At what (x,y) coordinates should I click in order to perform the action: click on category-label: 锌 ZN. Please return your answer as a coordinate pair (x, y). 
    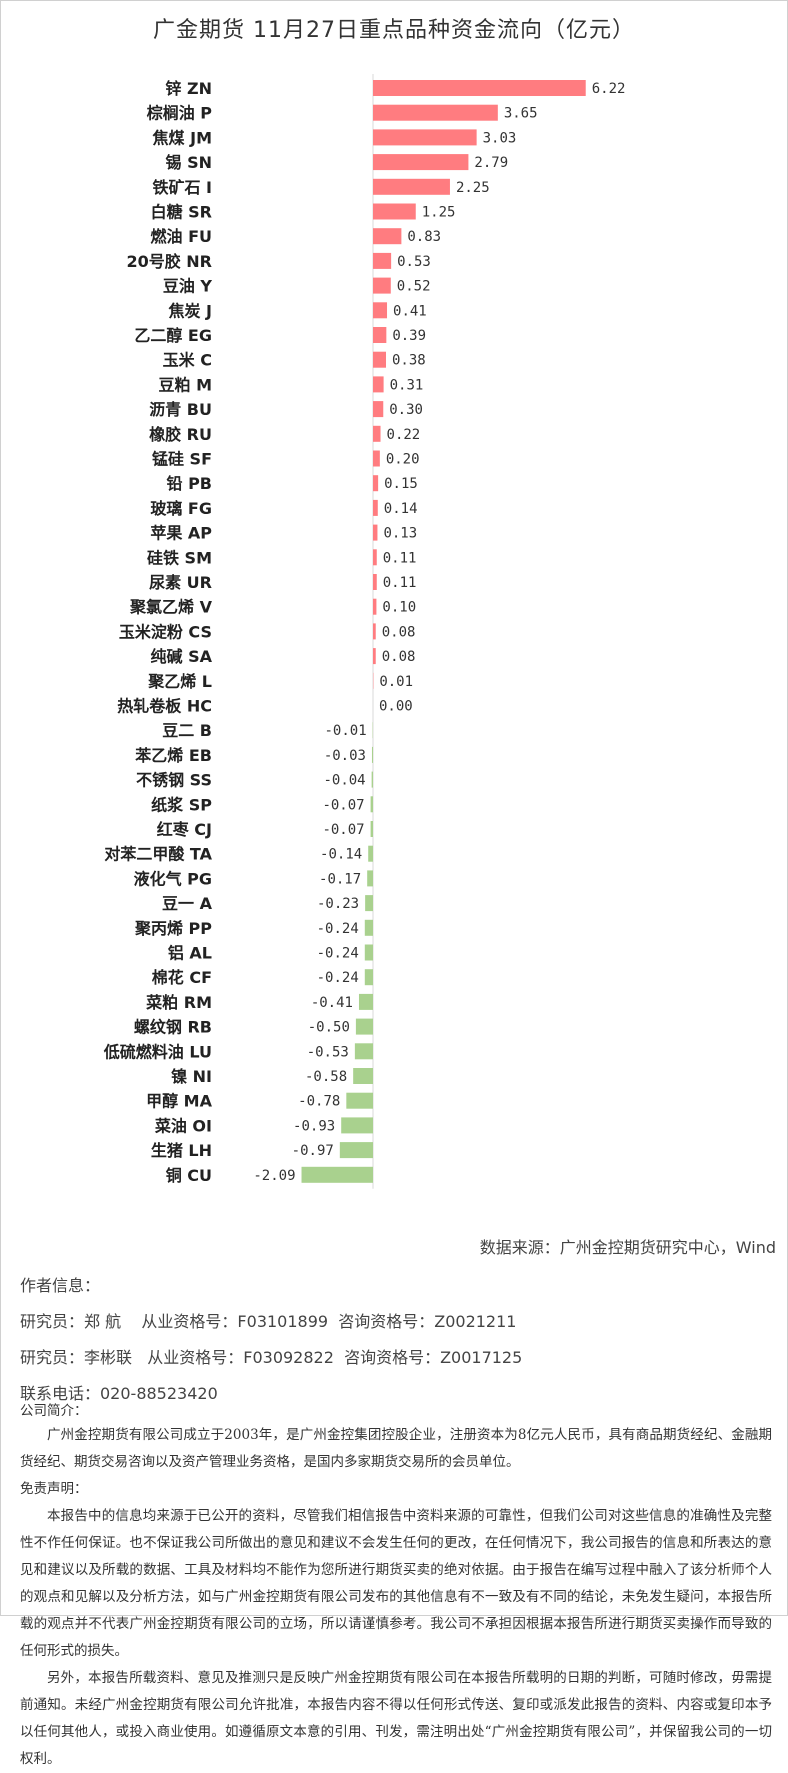
    Looking at the image, I should click on (188, 88).